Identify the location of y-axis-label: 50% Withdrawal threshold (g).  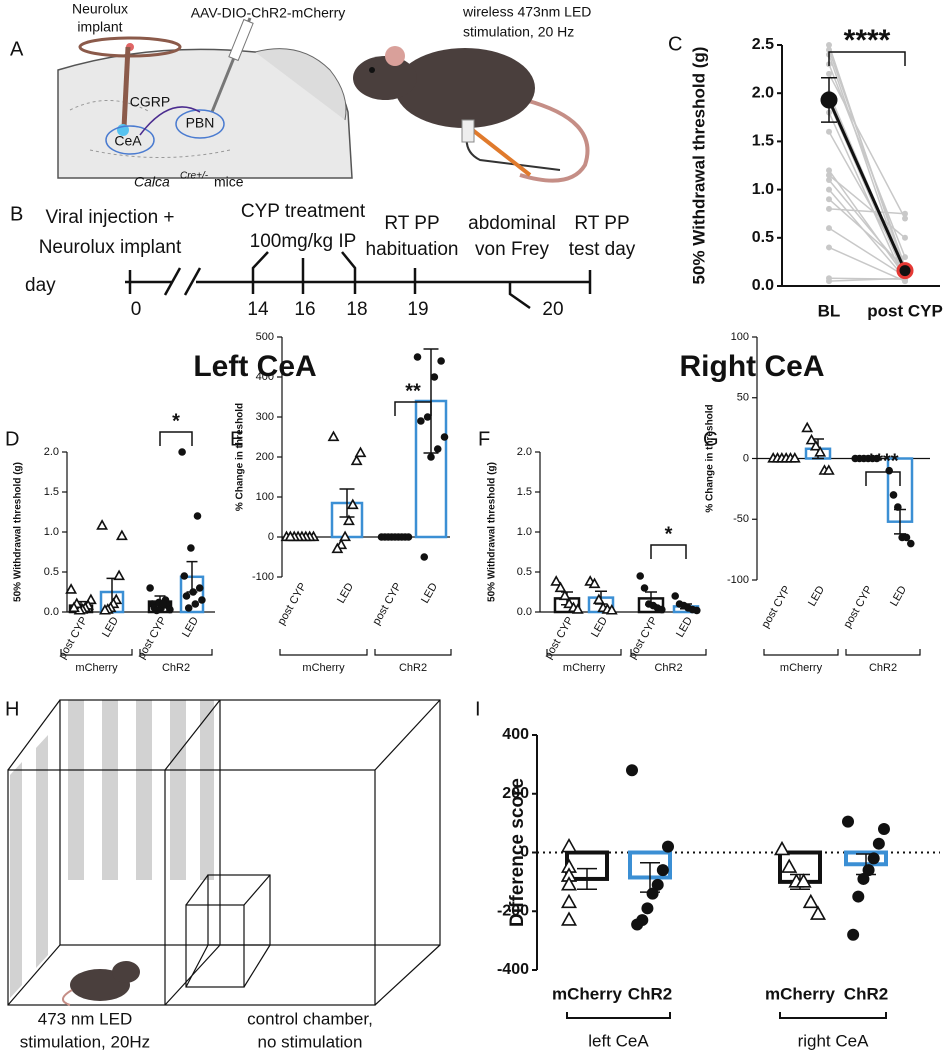
(492, 532).